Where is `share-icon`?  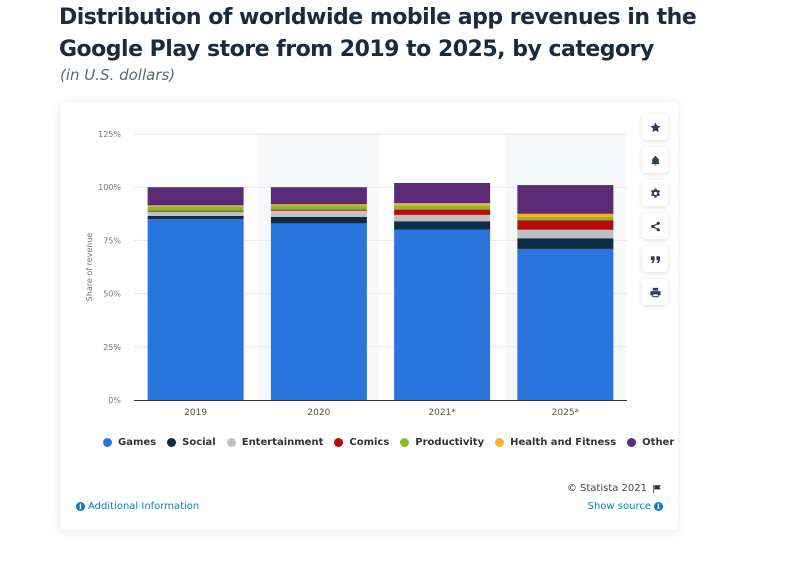 share-icon is located at coordinates (655, 226).